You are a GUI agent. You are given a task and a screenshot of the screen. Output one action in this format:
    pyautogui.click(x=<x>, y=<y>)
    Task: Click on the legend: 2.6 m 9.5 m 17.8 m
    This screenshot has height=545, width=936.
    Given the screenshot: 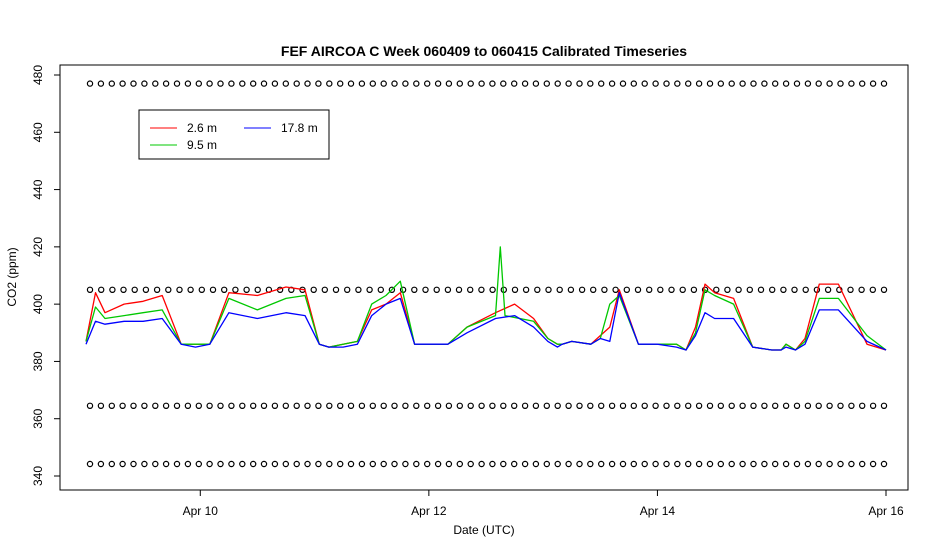 What is the action you would take?
    pyautogui.click(x=234, y=134)
    